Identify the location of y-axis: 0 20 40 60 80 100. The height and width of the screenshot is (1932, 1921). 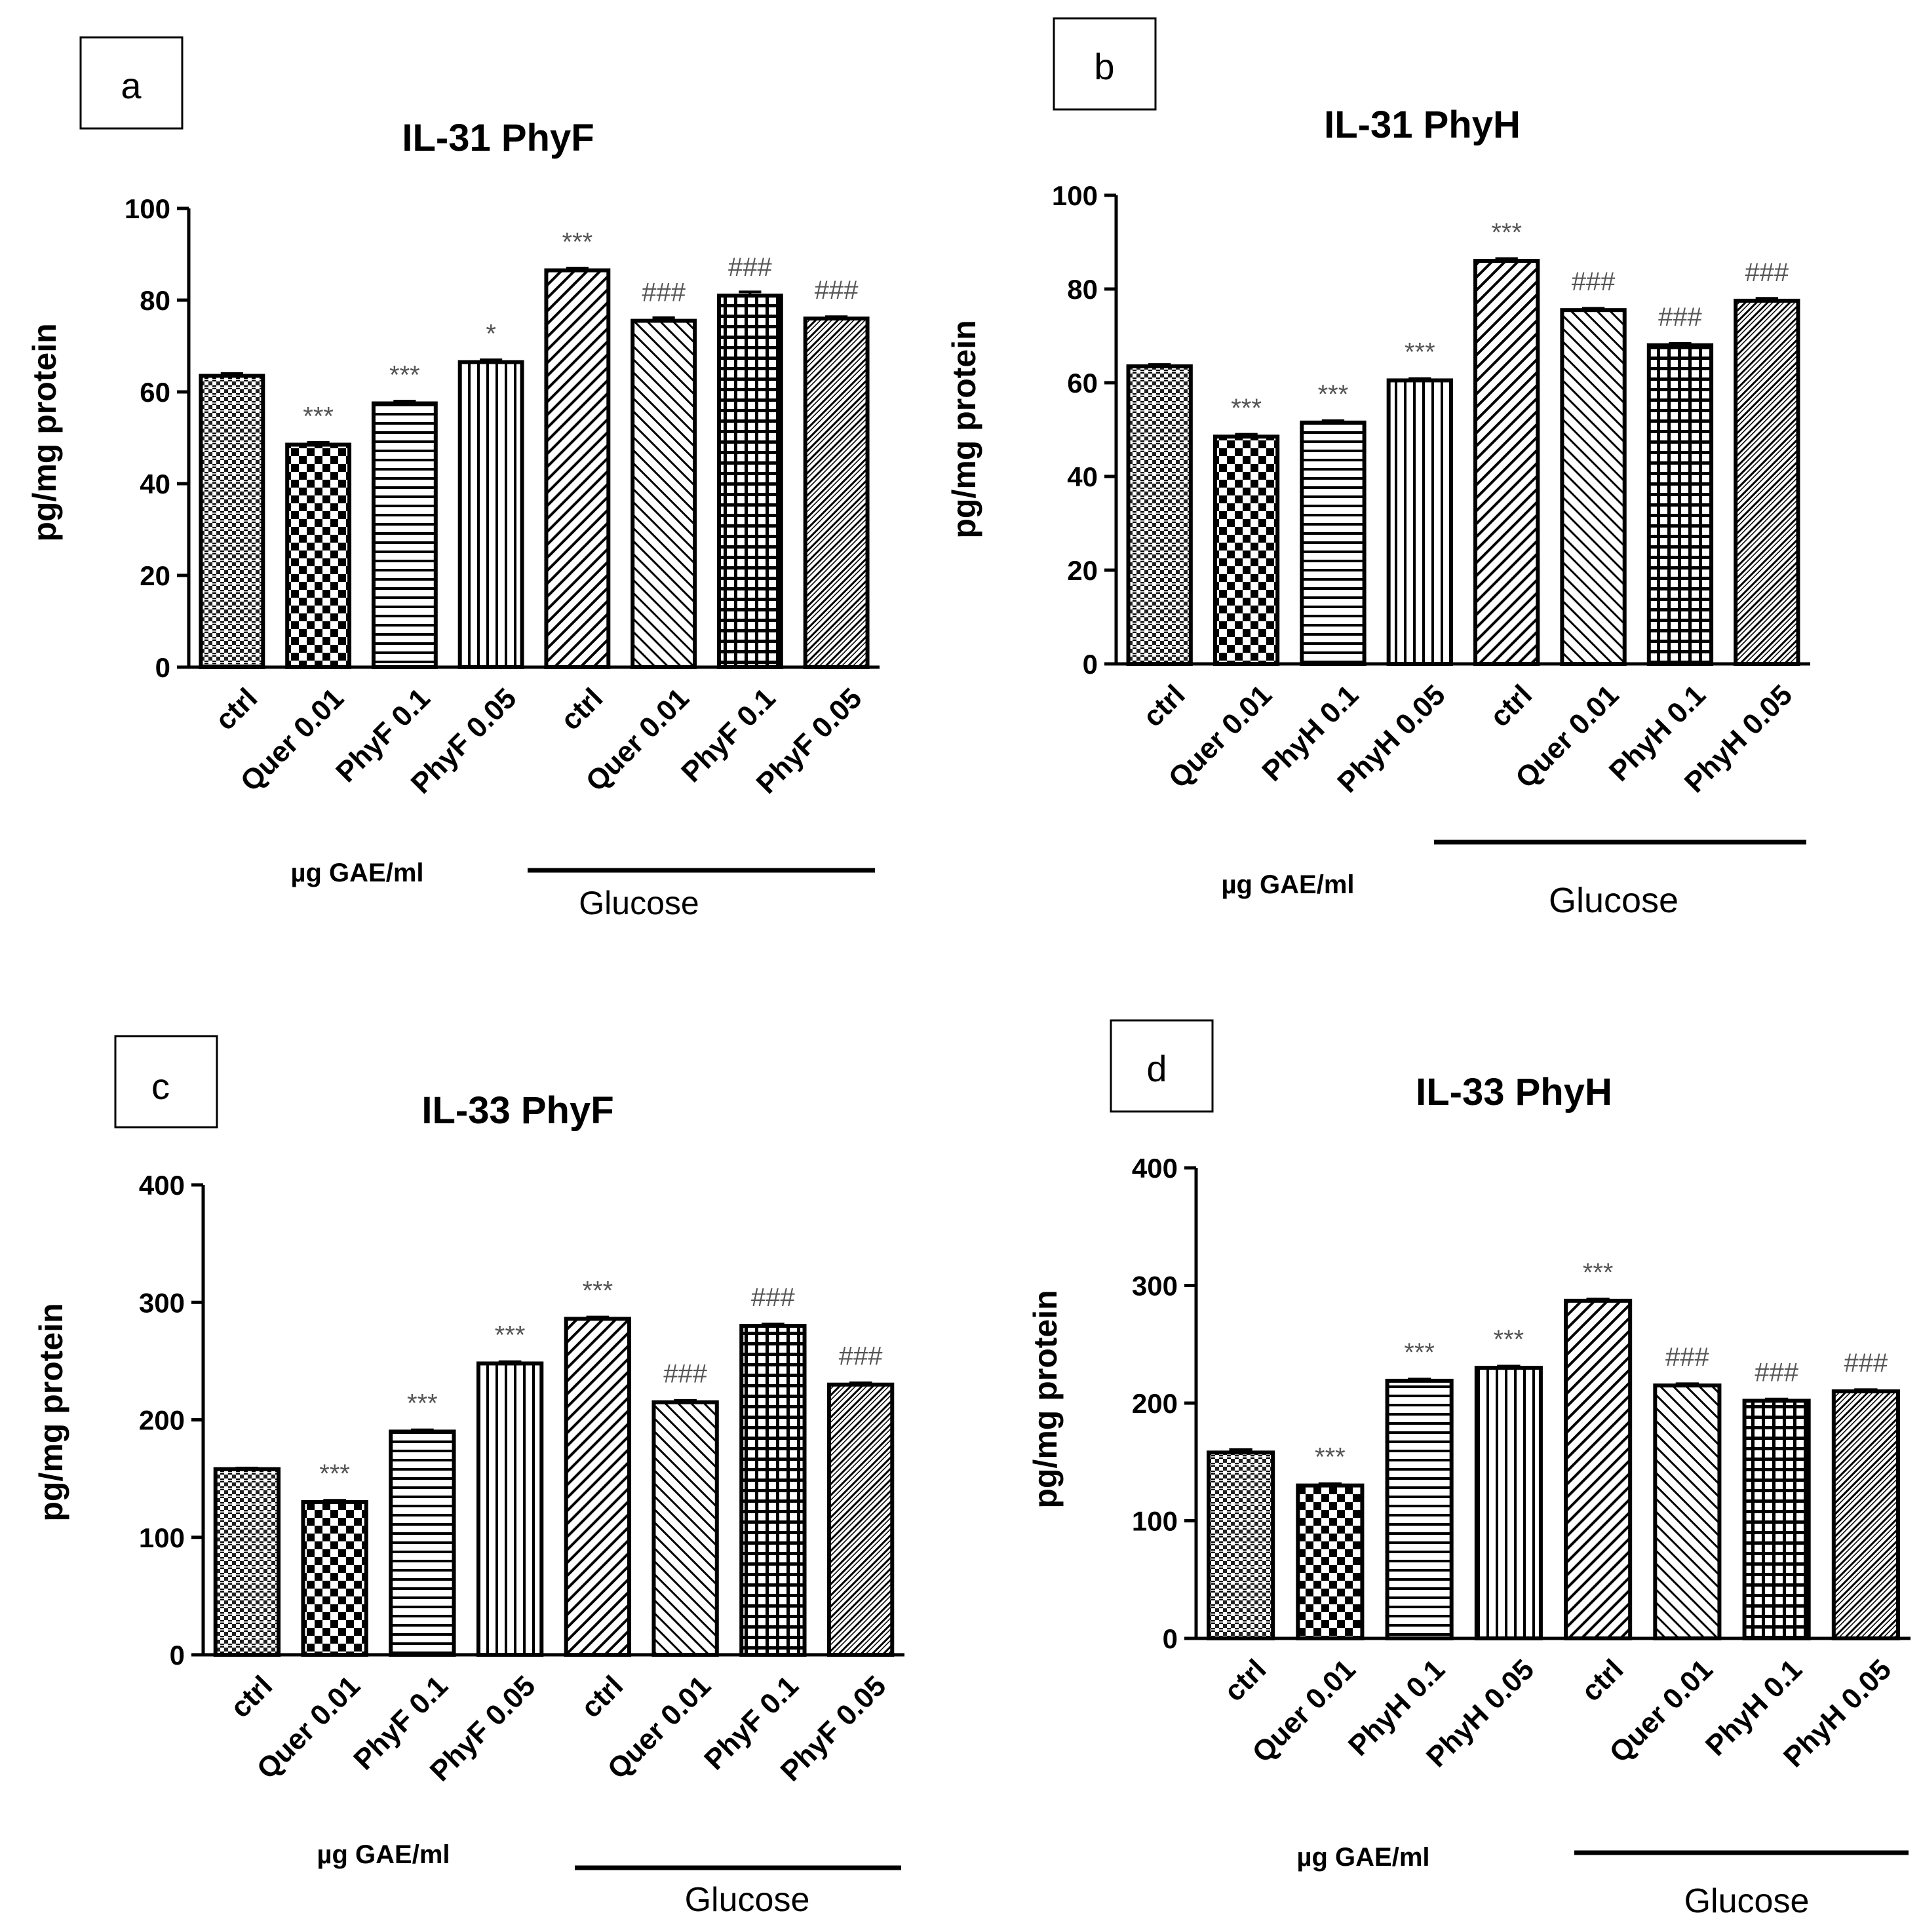
(502, 438).